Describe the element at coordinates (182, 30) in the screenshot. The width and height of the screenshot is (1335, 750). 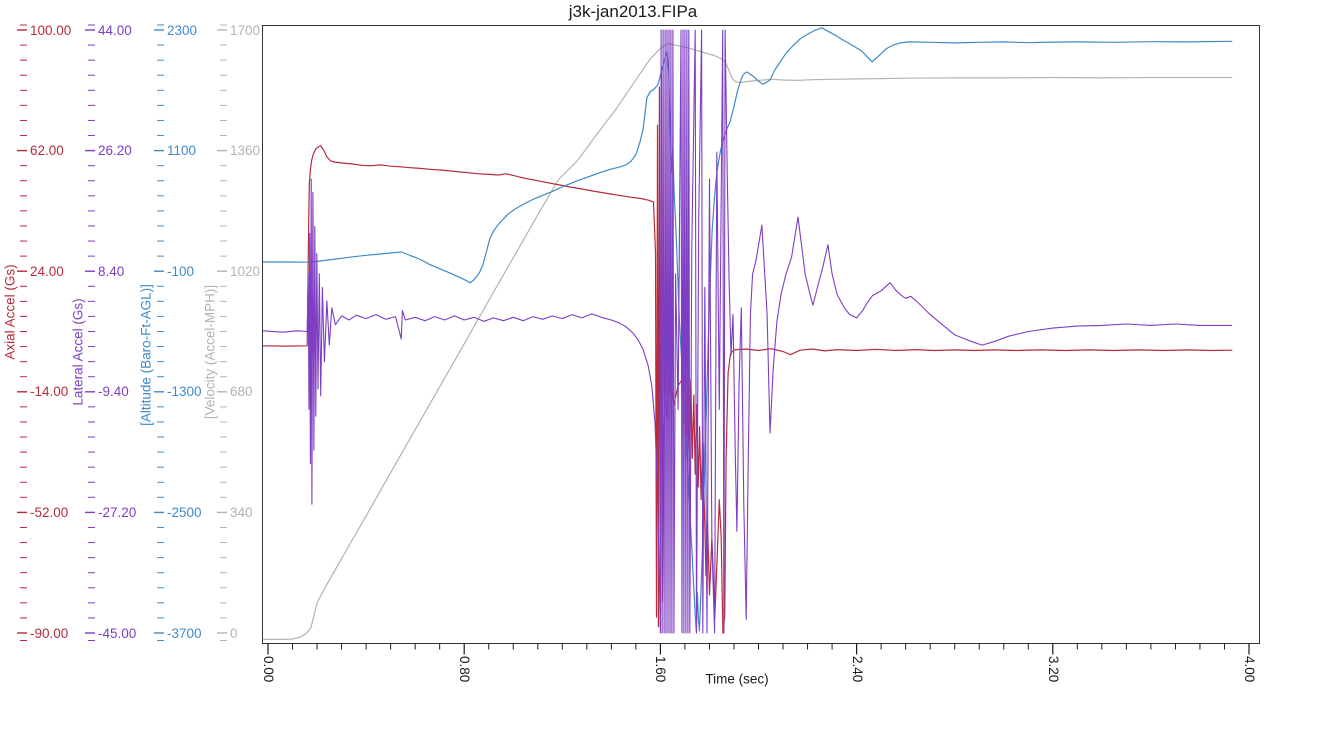
I see `y-tick-label: 2300` at that location.